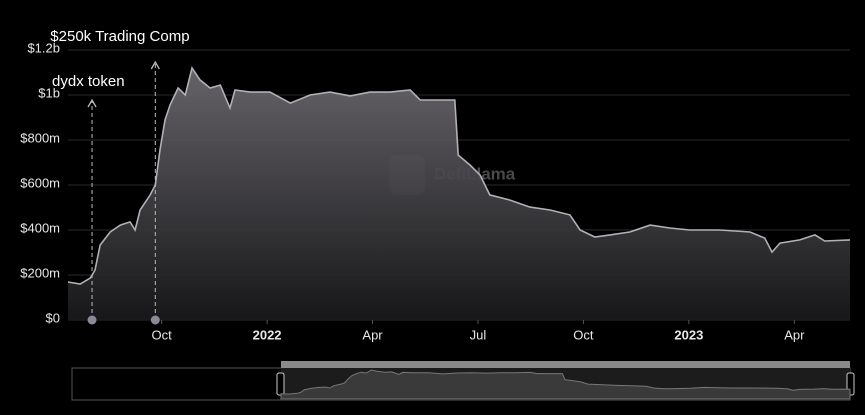 This screenshot has height=415, width=865. Describe the element at coordinates (88, 81) in the screenshot. I see `annotation-label: dydx token` at that location.